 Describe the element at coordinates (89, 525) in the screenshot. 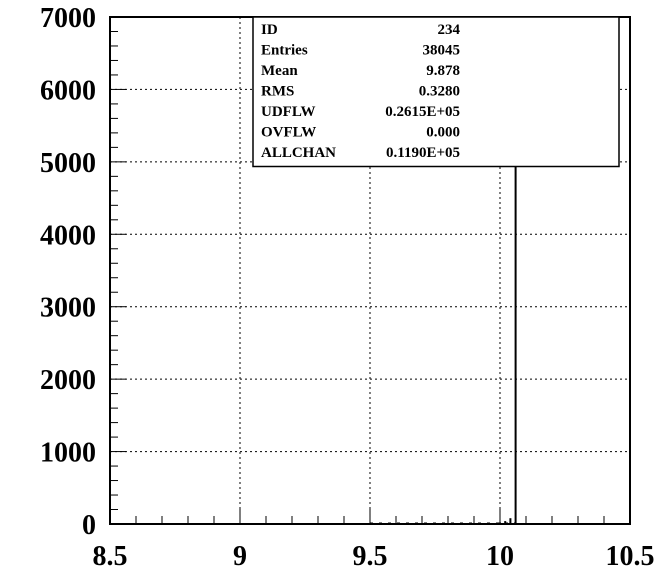

I see `y-tick-label: 0` at that location.